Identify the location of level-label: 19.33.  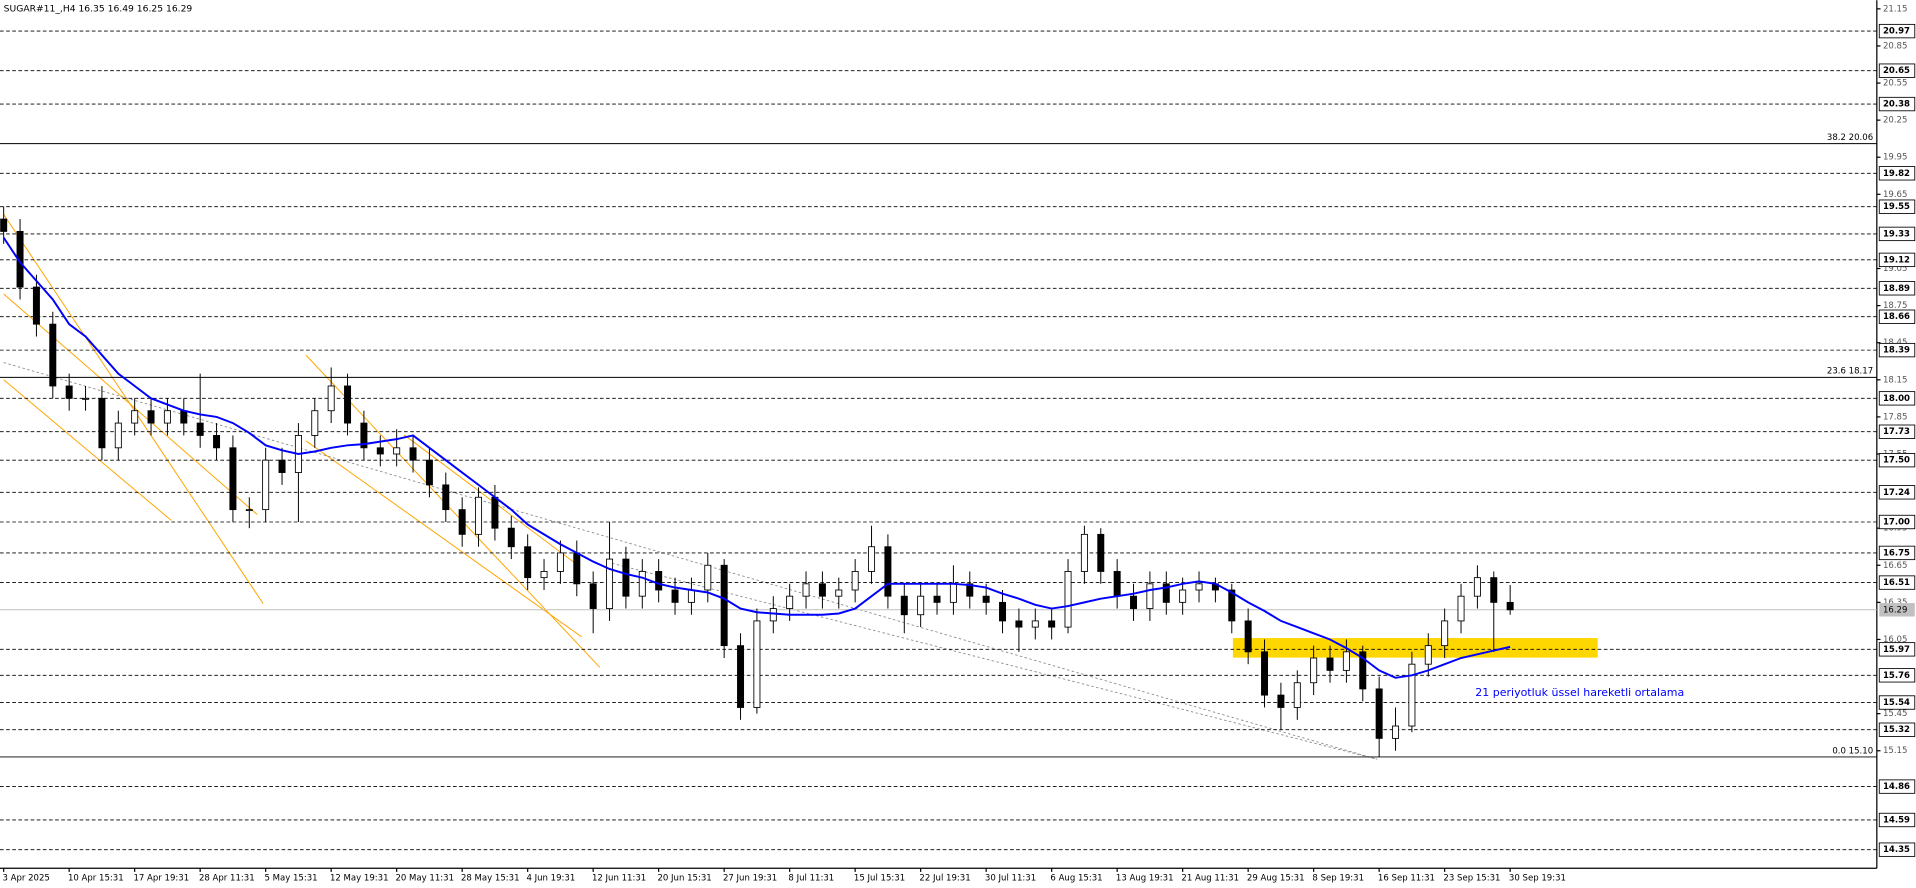
(1896, 234).